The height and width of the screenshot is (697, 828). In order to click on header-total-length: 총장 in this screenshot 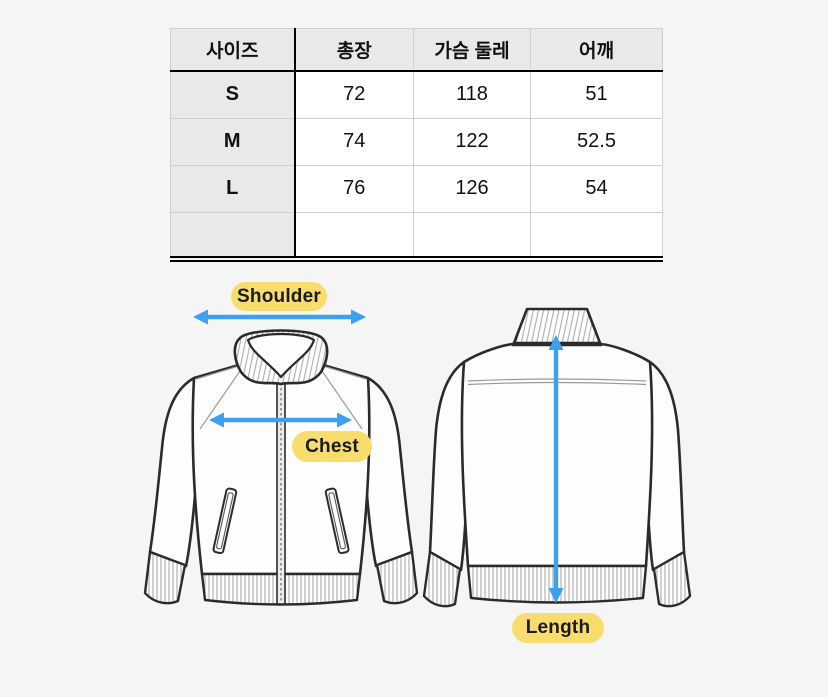, I will do `click(354, 50)`.